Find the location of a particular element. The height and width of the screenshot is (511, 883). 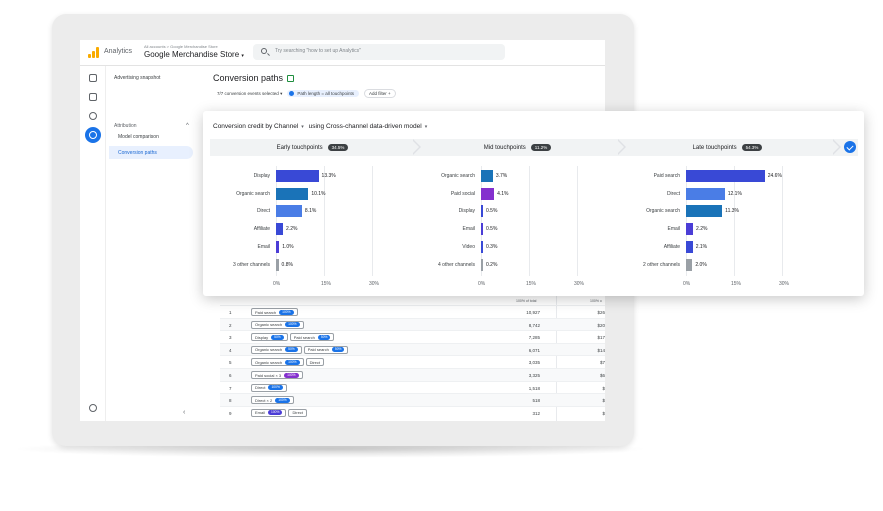

channel-label: Paid search is located at coordinates (666, 176).